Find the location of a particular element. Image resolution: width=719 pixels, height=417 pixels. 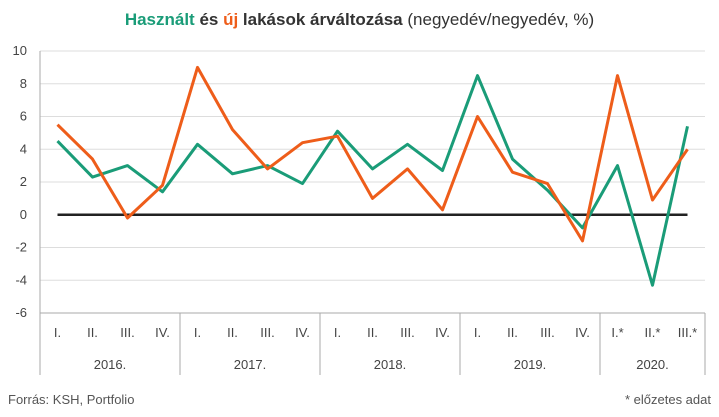

y-tick-label: 4 is located at coordinates (23, 148).